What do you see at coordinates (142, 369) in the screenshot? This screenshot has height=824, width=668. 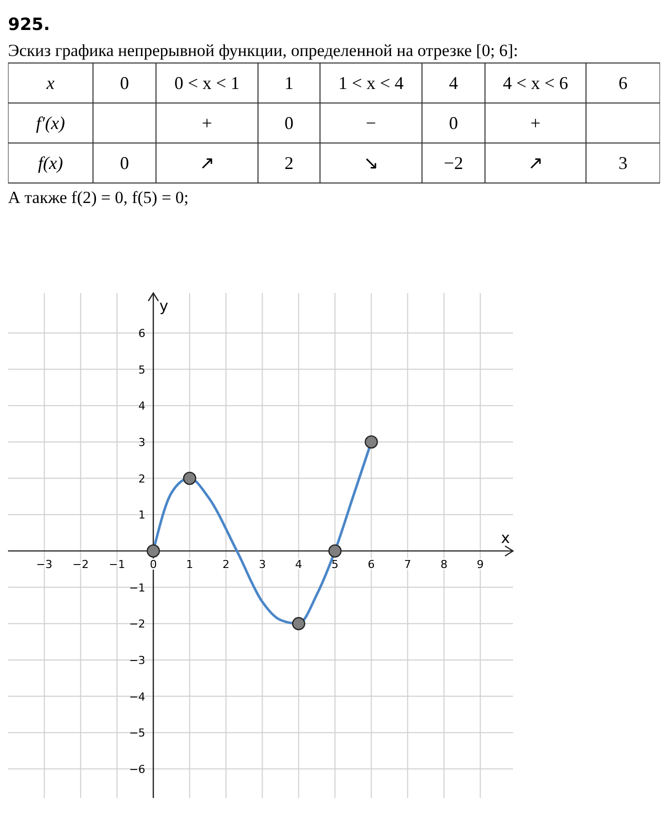 I see `y-tick-label: 5` at bounding box center [142, 369].